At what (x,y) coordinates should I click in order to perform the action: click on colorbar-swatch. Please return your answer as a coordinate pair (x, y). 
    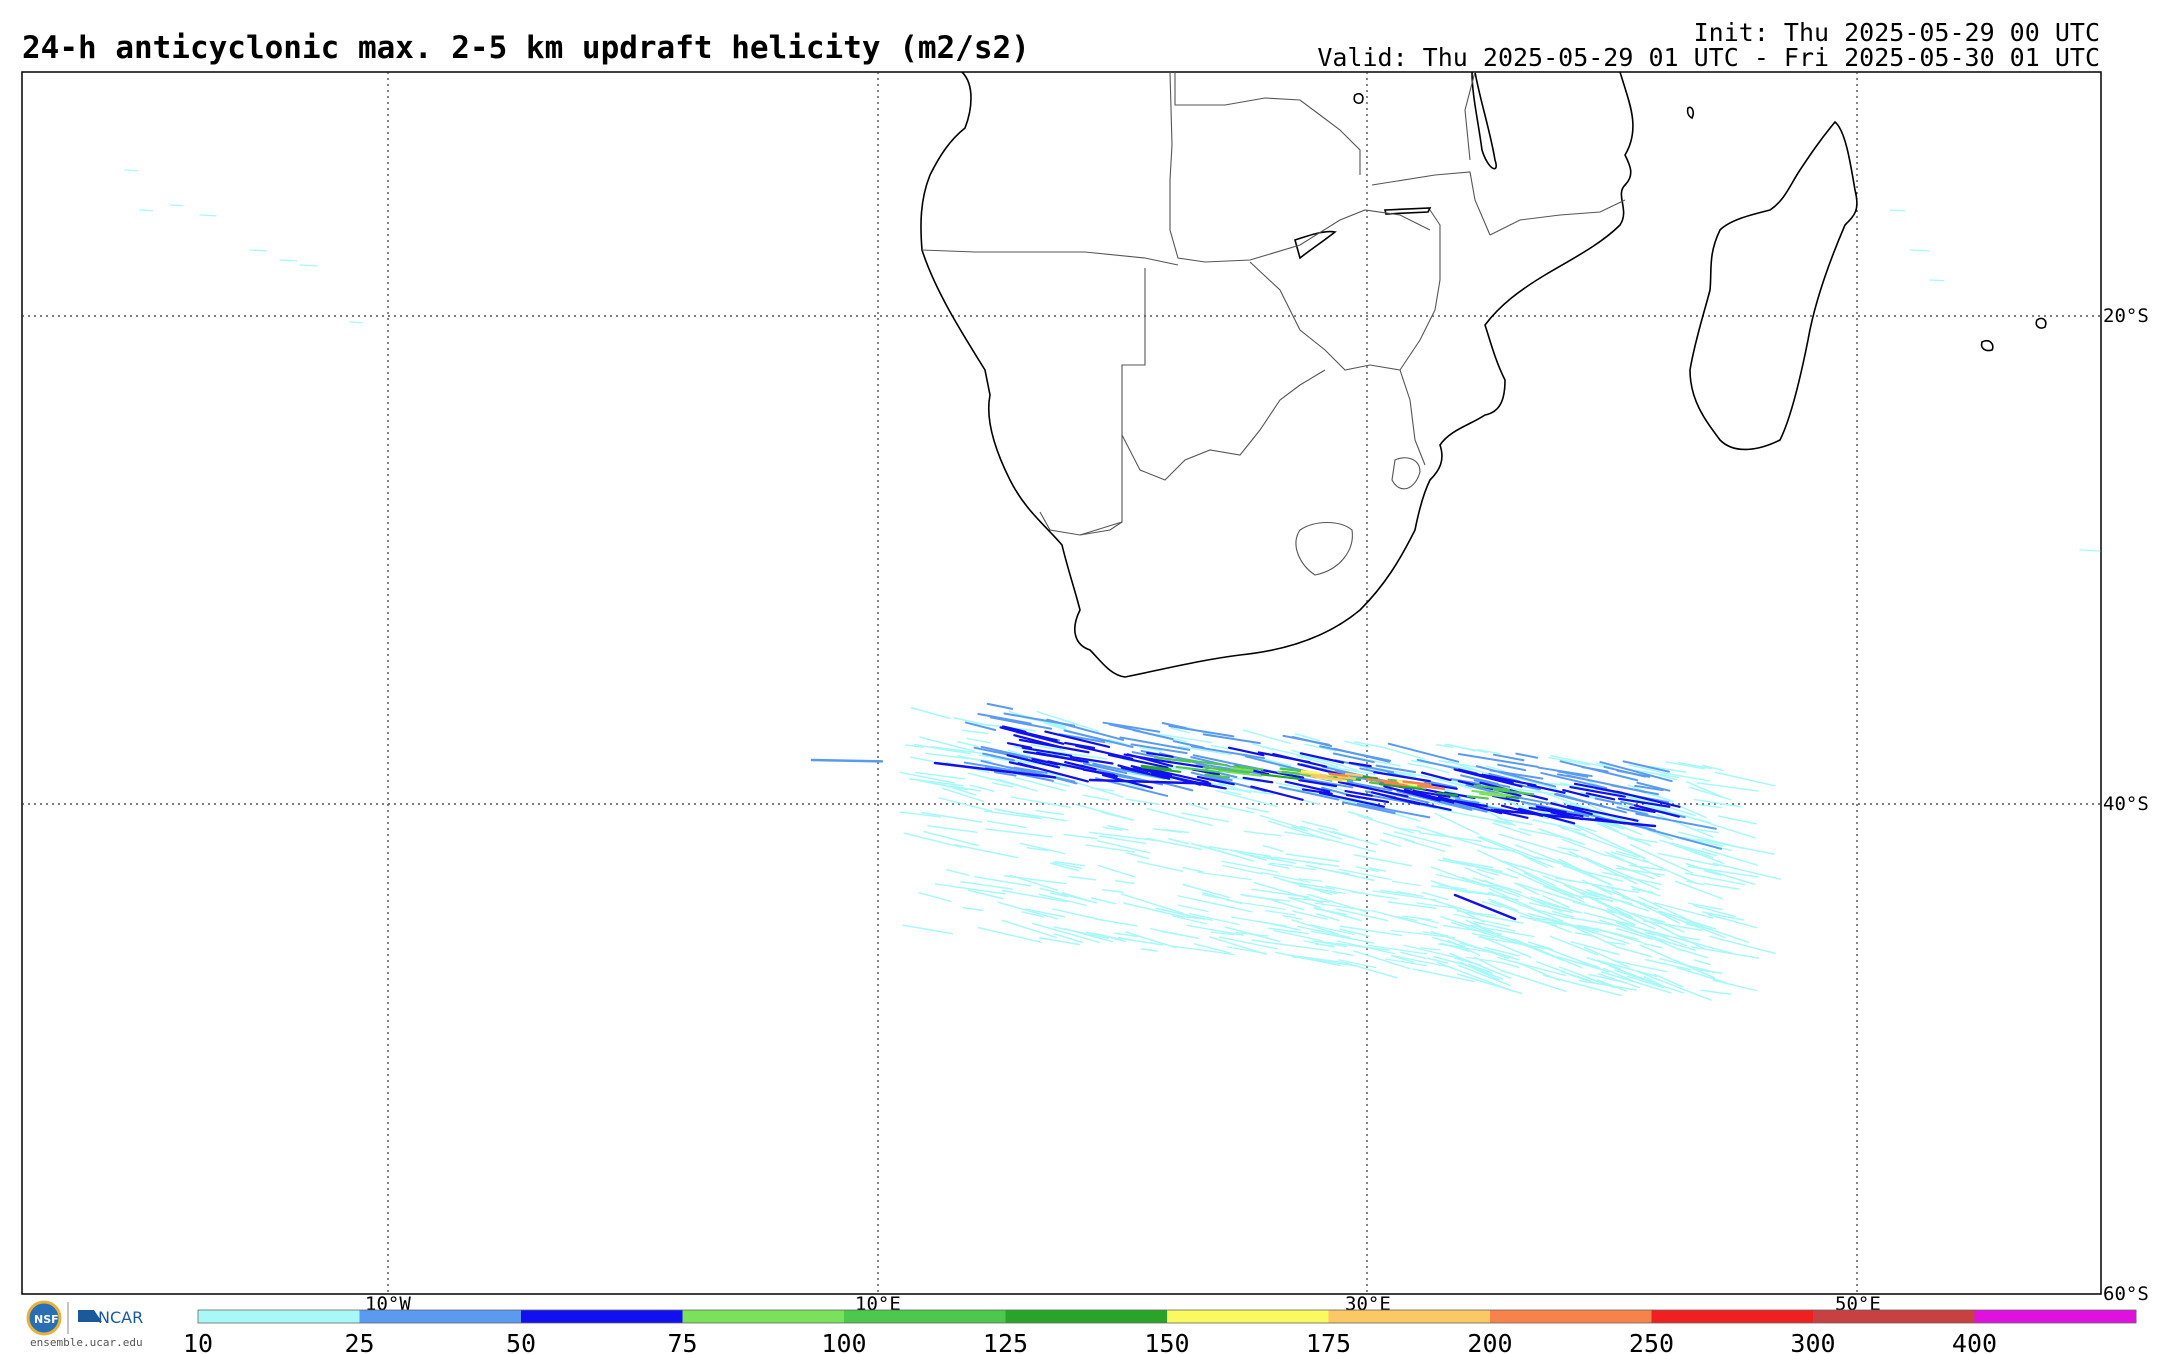
    Looking at the image, I should click on (602, 1316).